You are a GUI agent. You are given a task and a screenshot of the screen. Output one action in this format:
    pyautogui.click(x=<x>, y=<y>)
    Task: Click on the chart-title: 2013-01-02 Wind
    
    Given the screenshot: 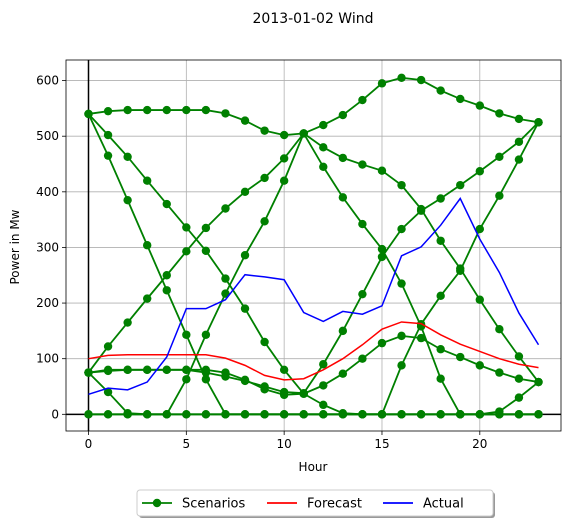 What is the action you would take?
    pyautogui.click(x=313, y=19)
    